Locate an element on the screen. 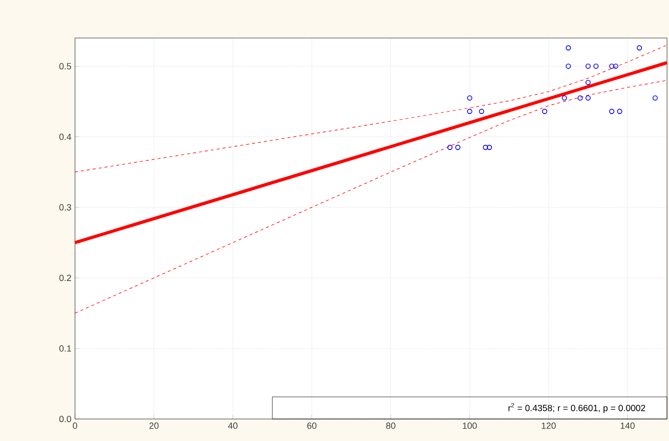 The width and height of the screenshot is (669, 441). y-tick-label: 0.5 is located at coordinates (65, 66).